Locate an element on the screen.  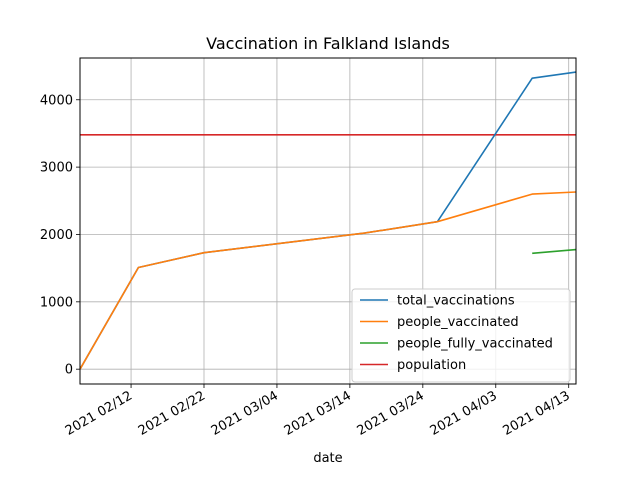
x-tick-label: 2021 03/04 is located at coordinates (245, 413).